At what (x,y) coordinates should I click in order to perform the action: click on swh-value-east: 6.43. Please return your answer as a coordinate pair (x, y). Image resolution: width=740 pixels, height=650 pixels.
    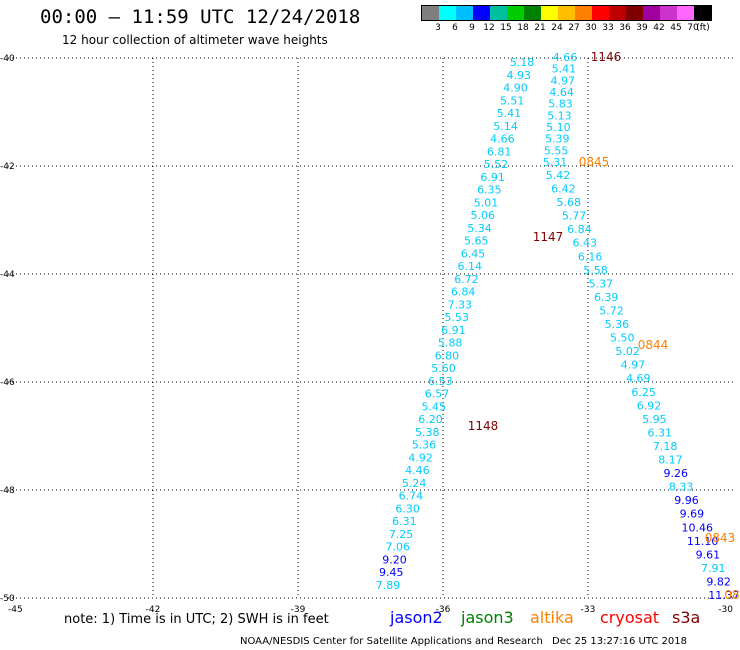
    Looking at the image, I should click on (585, 243).